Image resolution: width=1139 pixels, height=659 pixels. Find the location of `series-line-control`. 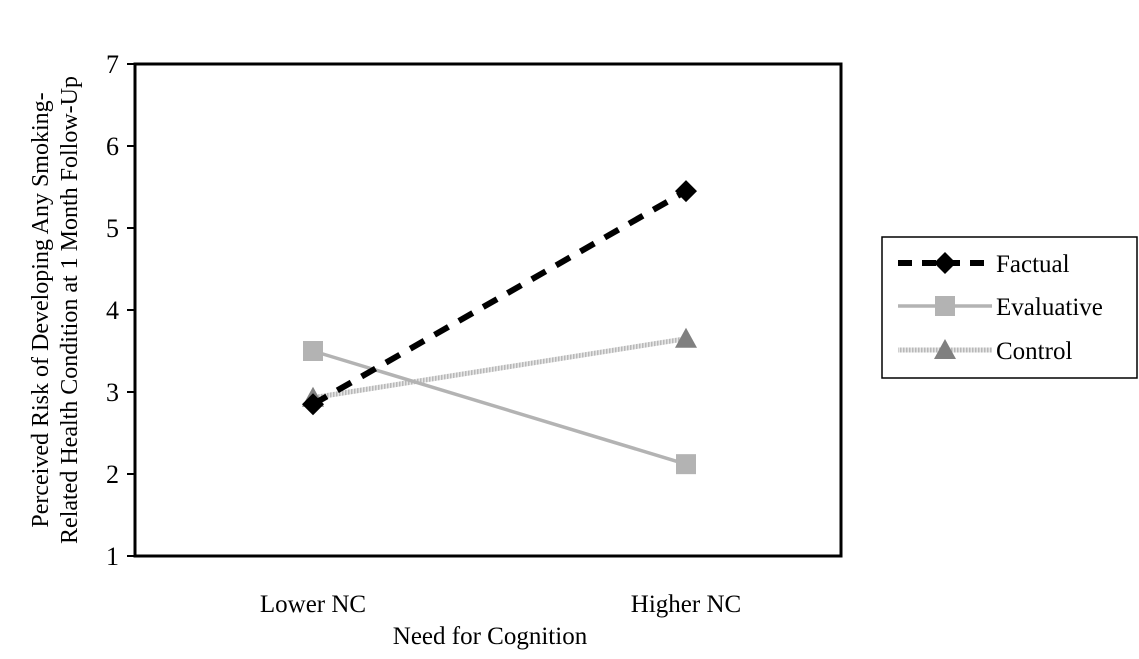

series-line-control is located at coordinates (499, 368).